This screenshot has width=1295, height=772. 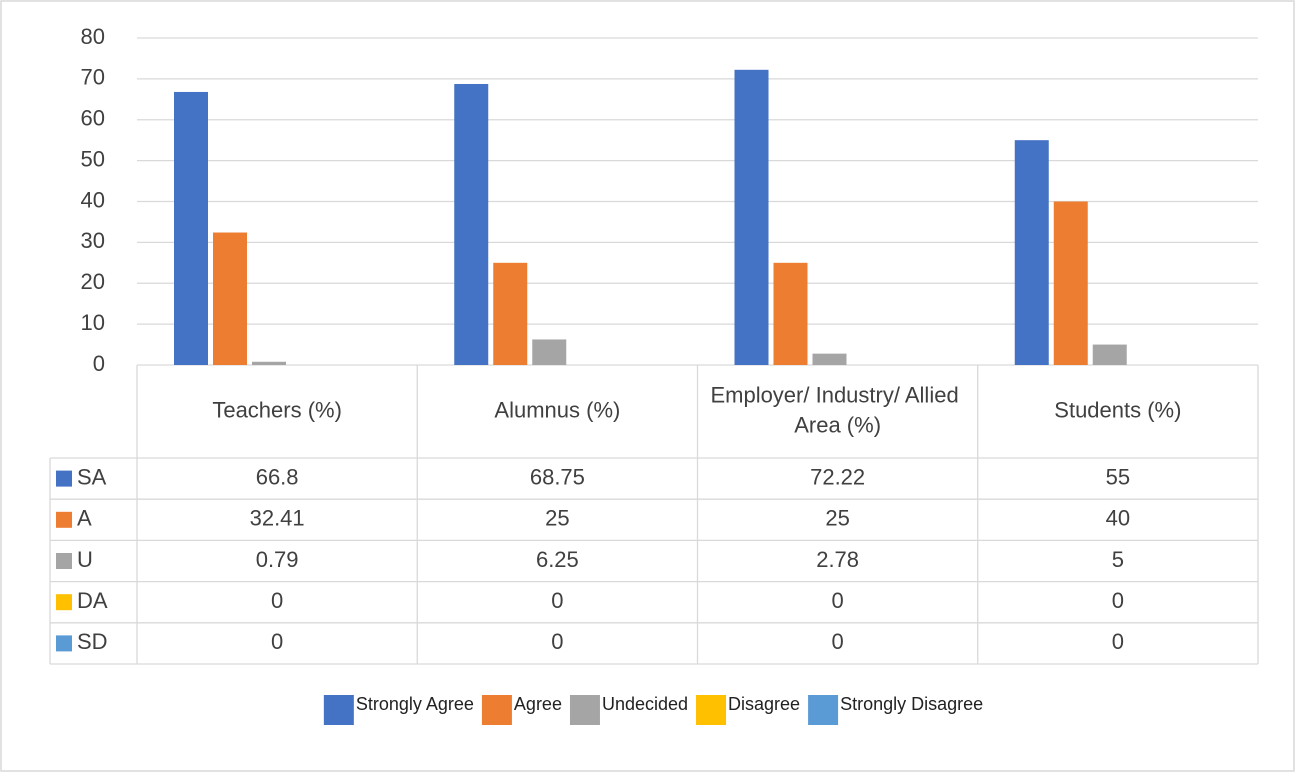 I want to click on legend-label: Disagree, so click(x=764, y=704).